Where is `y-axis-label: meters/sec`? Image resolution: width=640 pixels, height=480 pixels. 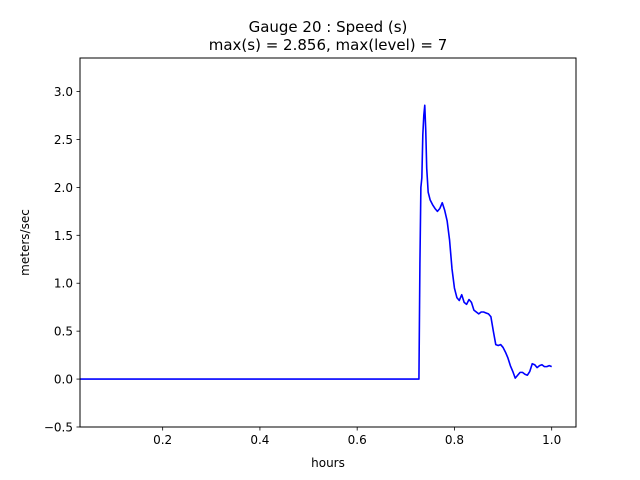 y-axis-label: meters/sec is located at coordinates (25, 242).